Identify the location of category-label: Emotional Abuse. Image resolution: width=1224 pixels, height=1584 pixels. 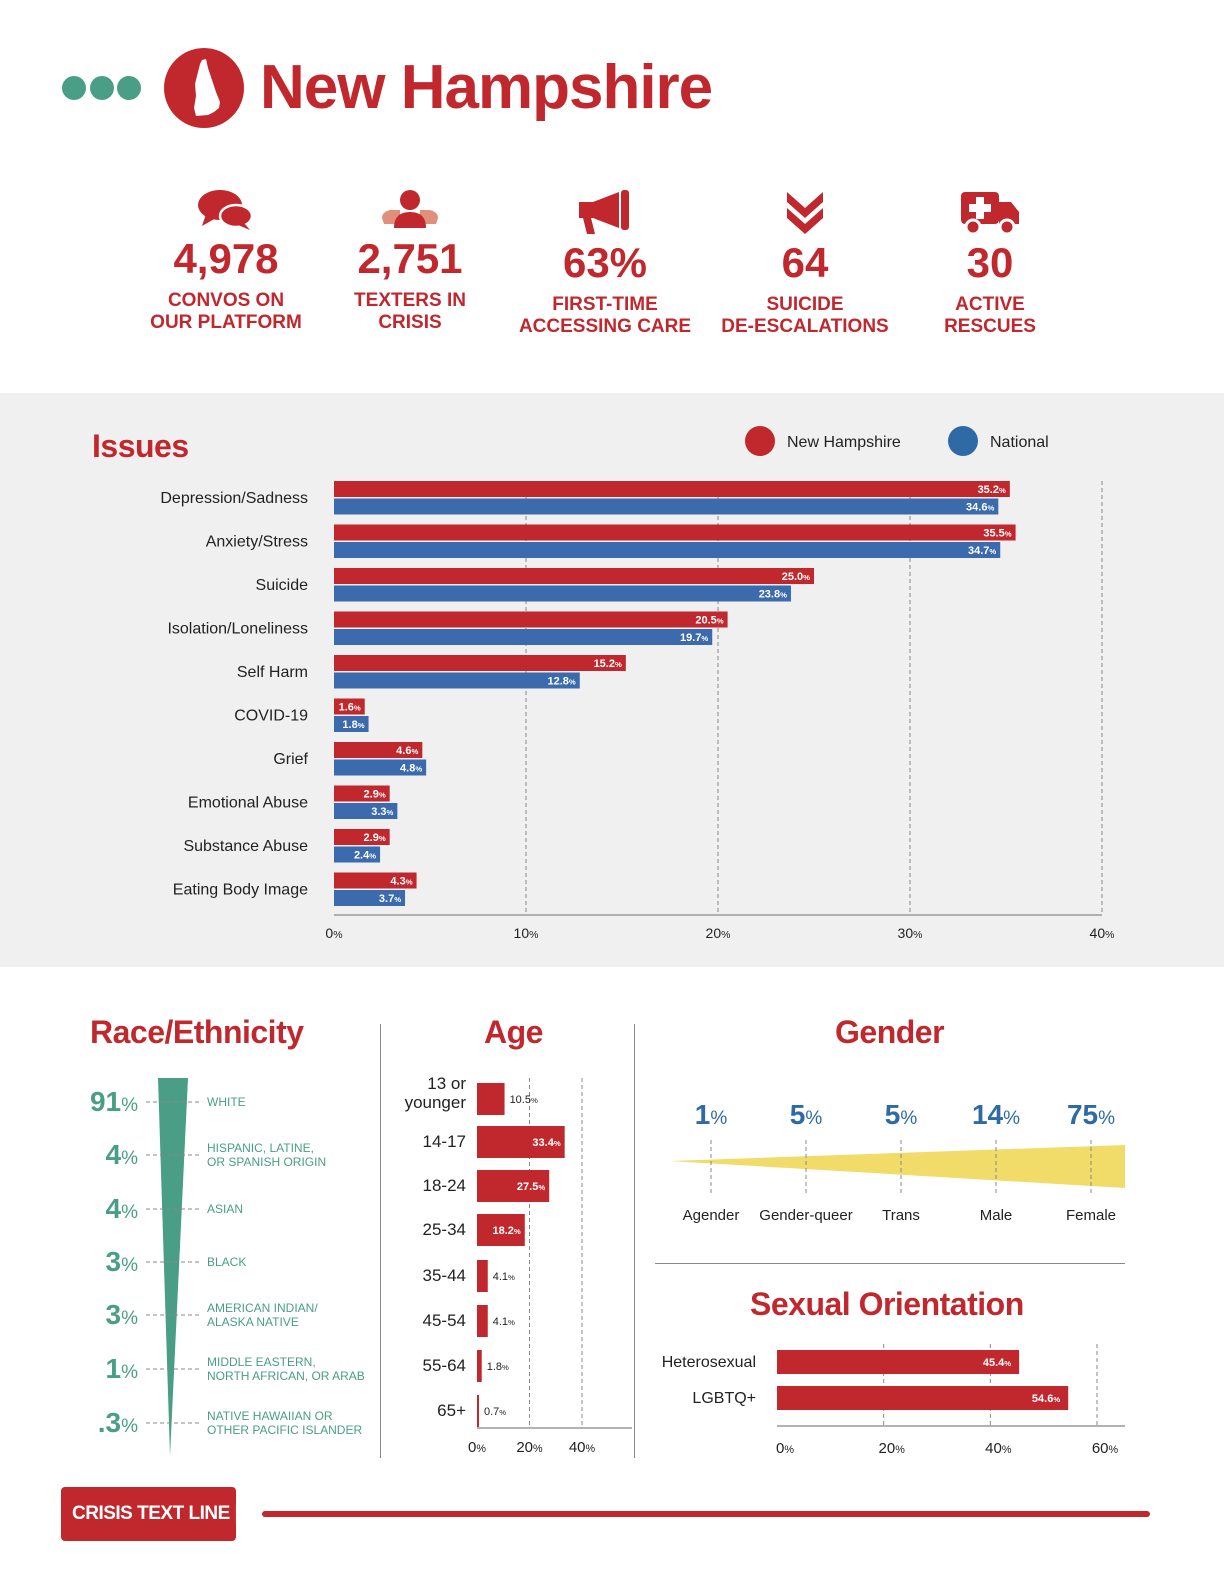
(248, 803).